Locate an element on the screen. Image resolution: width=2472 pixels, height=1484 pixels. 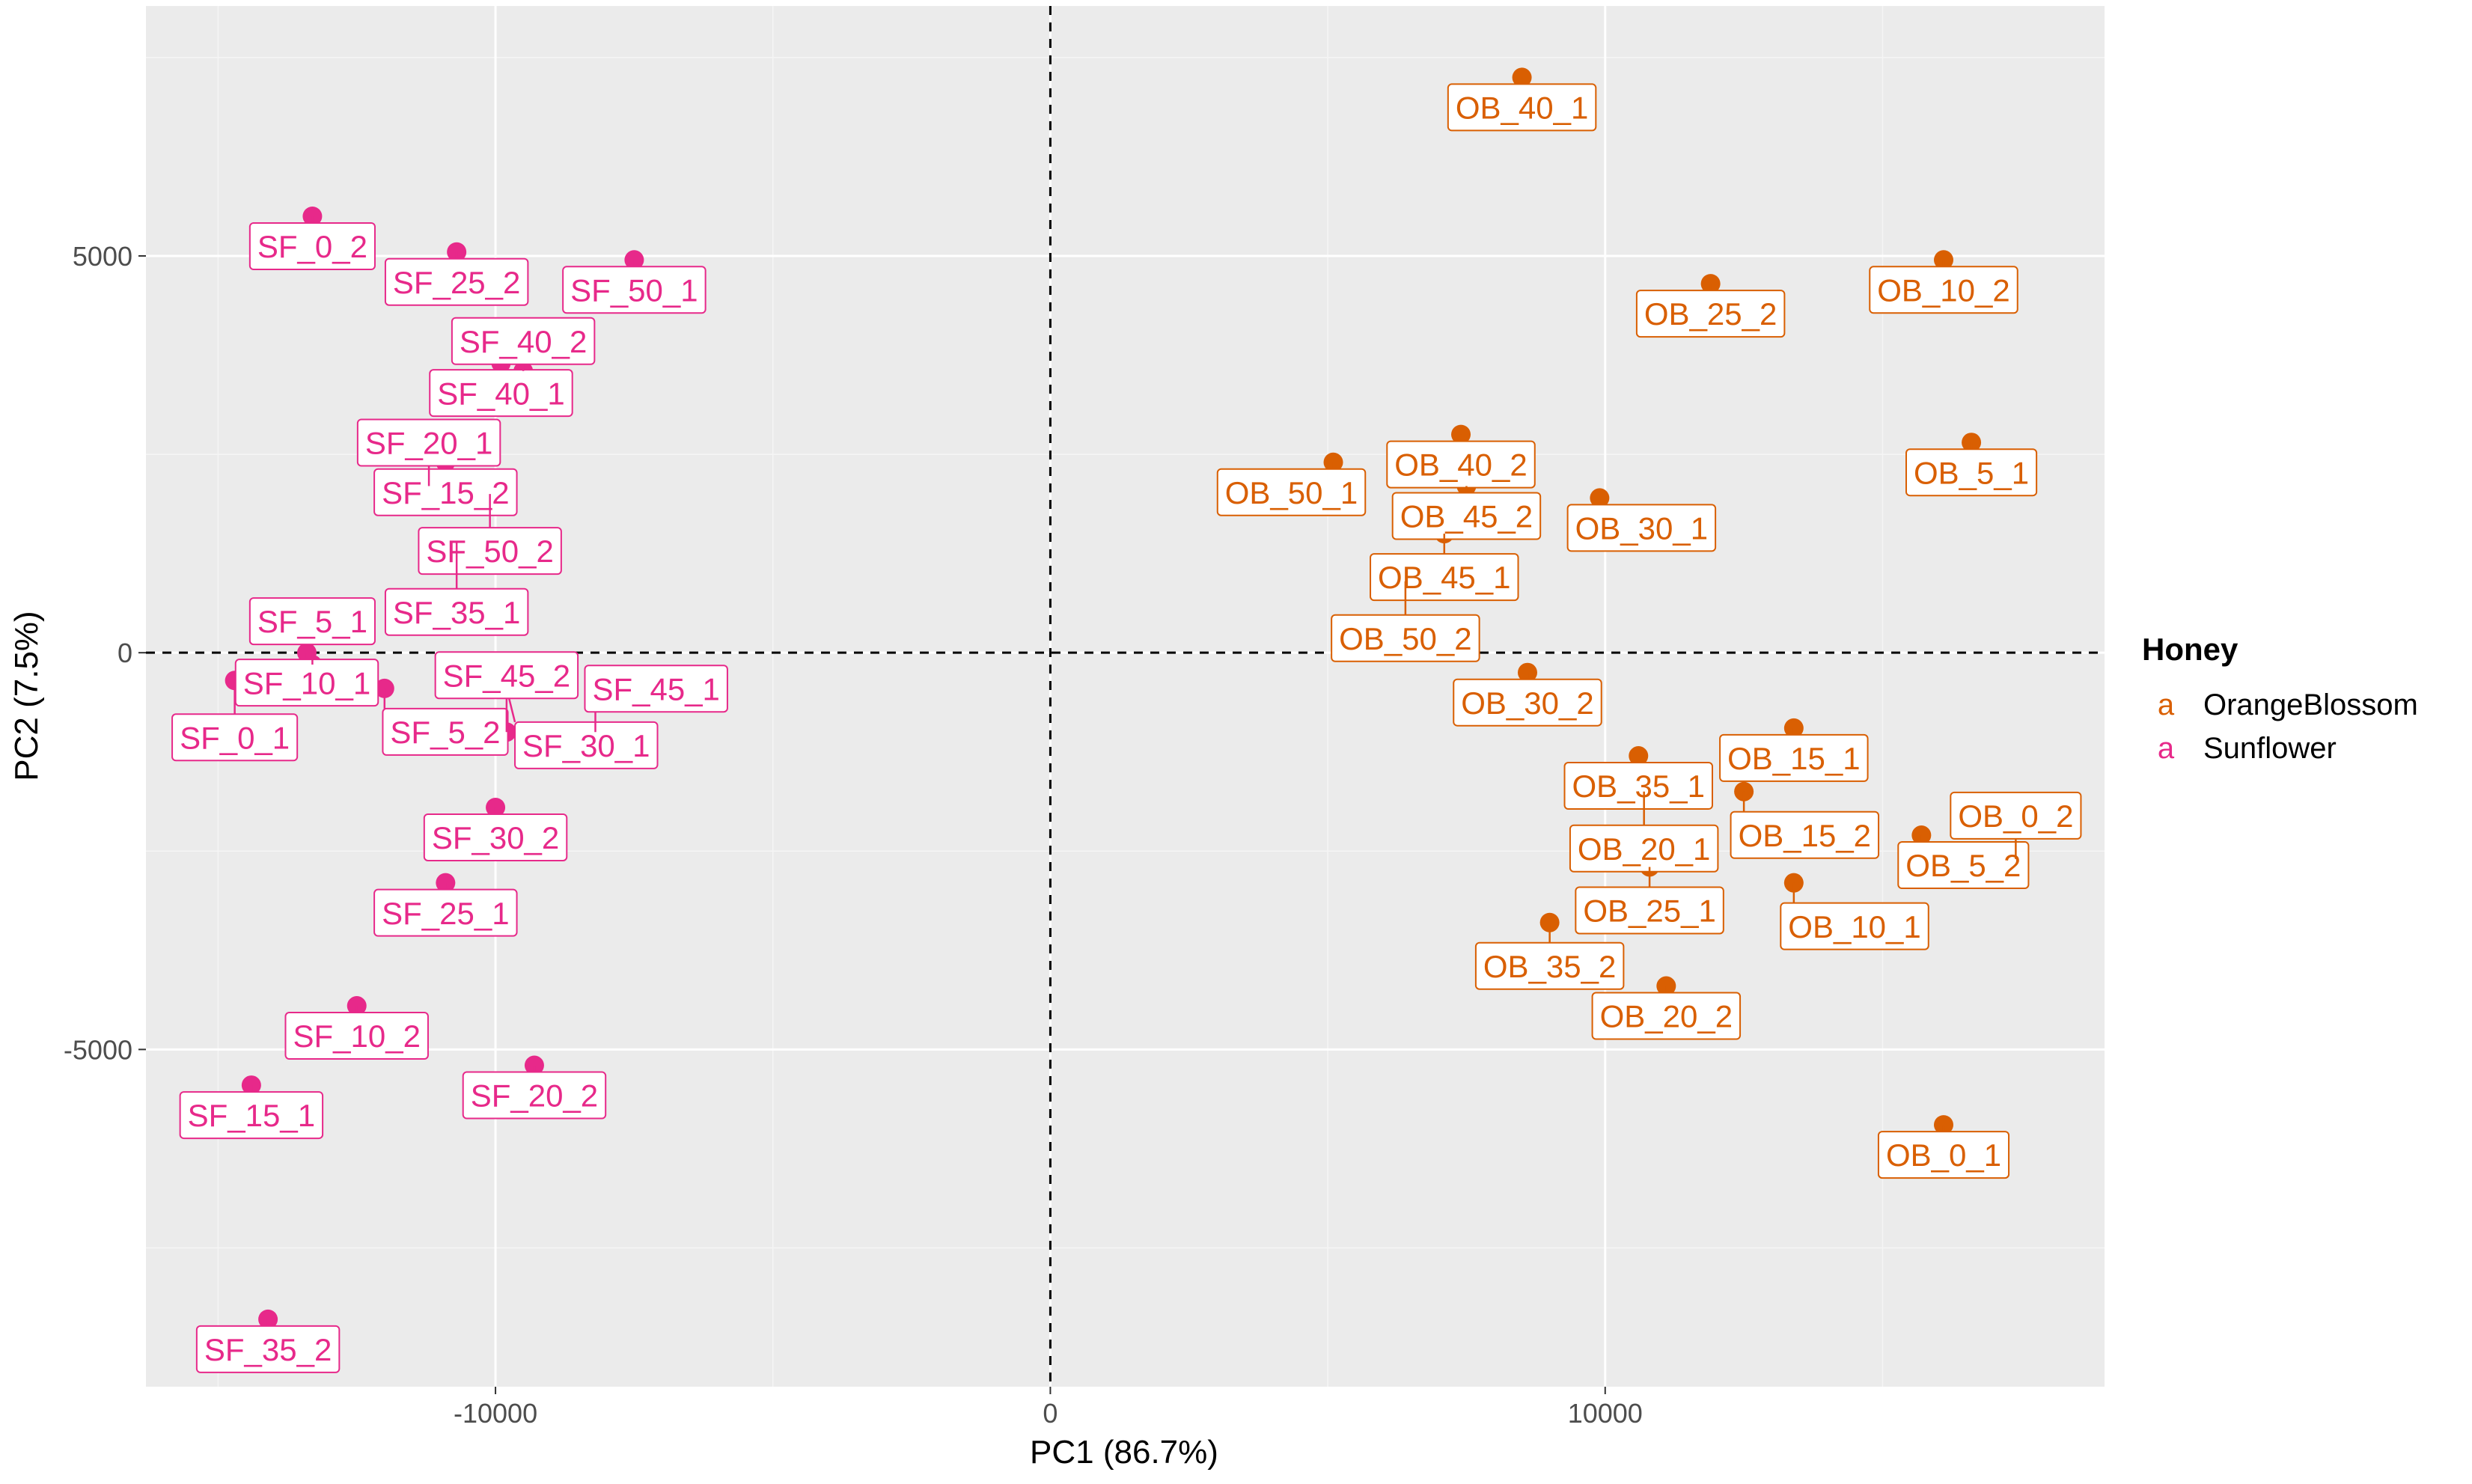
label-text: OB_30_1 is located at coordinates (1641, 528).